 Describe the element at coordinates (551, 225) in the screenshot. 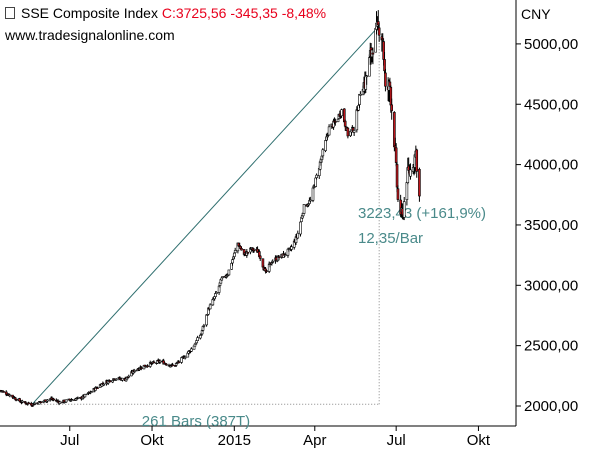

I see `y-tick-label: 3500,00` at that location.